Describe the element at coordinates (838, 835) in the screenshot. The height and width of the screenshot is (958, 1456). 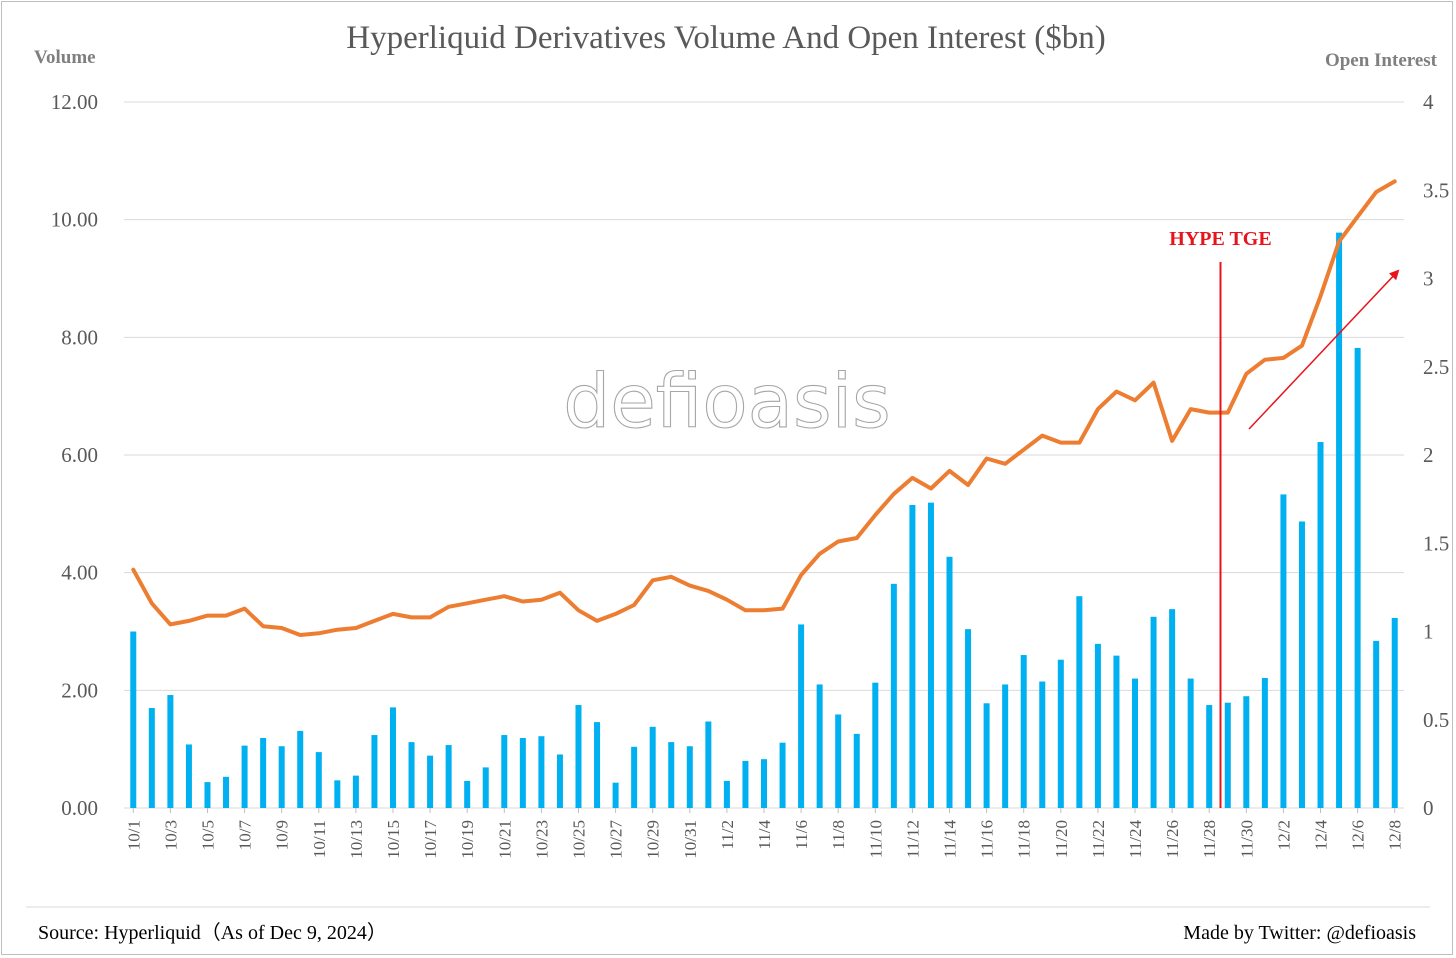
I see `x-tick-label: 11/8` at that location.